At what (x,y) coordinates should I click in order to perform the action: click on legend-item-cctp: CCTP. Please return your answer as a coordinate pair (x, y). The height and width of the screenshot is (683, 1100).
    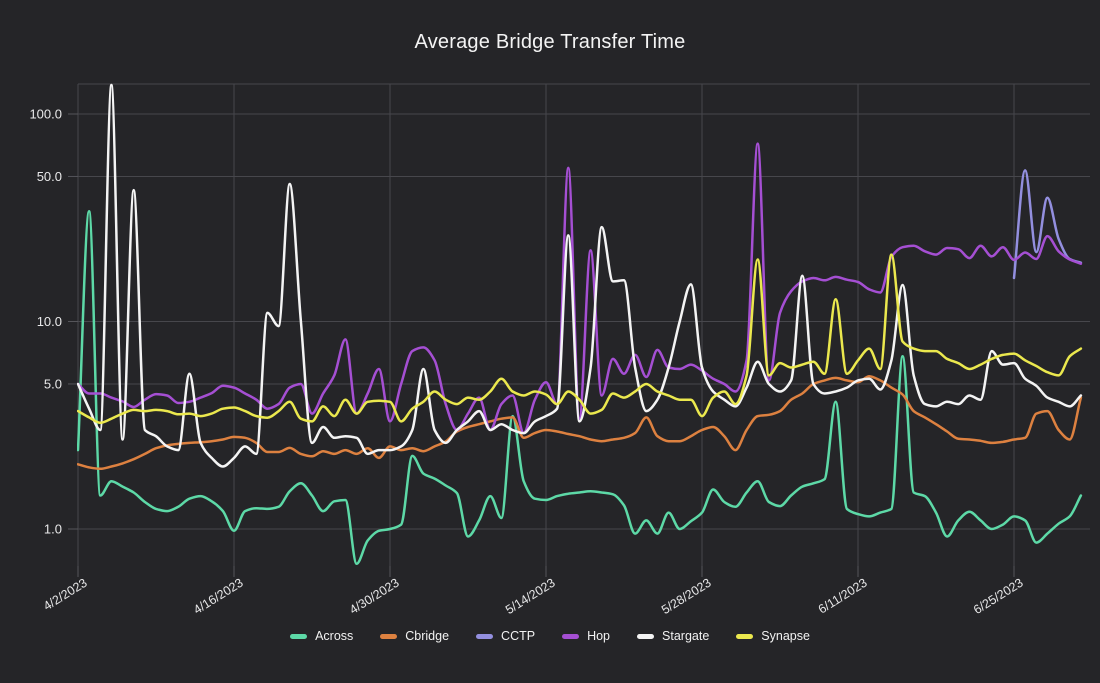
    Looking at the image, I should click on (505, 636).